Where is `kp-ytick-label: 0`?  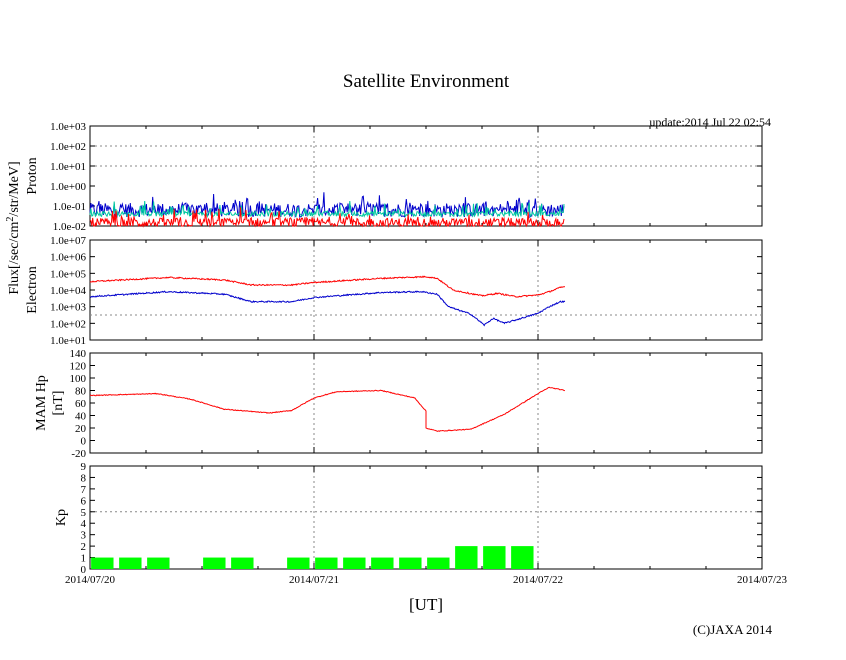
kp-ytick-label: 0 is located at coordinates (84, 570).